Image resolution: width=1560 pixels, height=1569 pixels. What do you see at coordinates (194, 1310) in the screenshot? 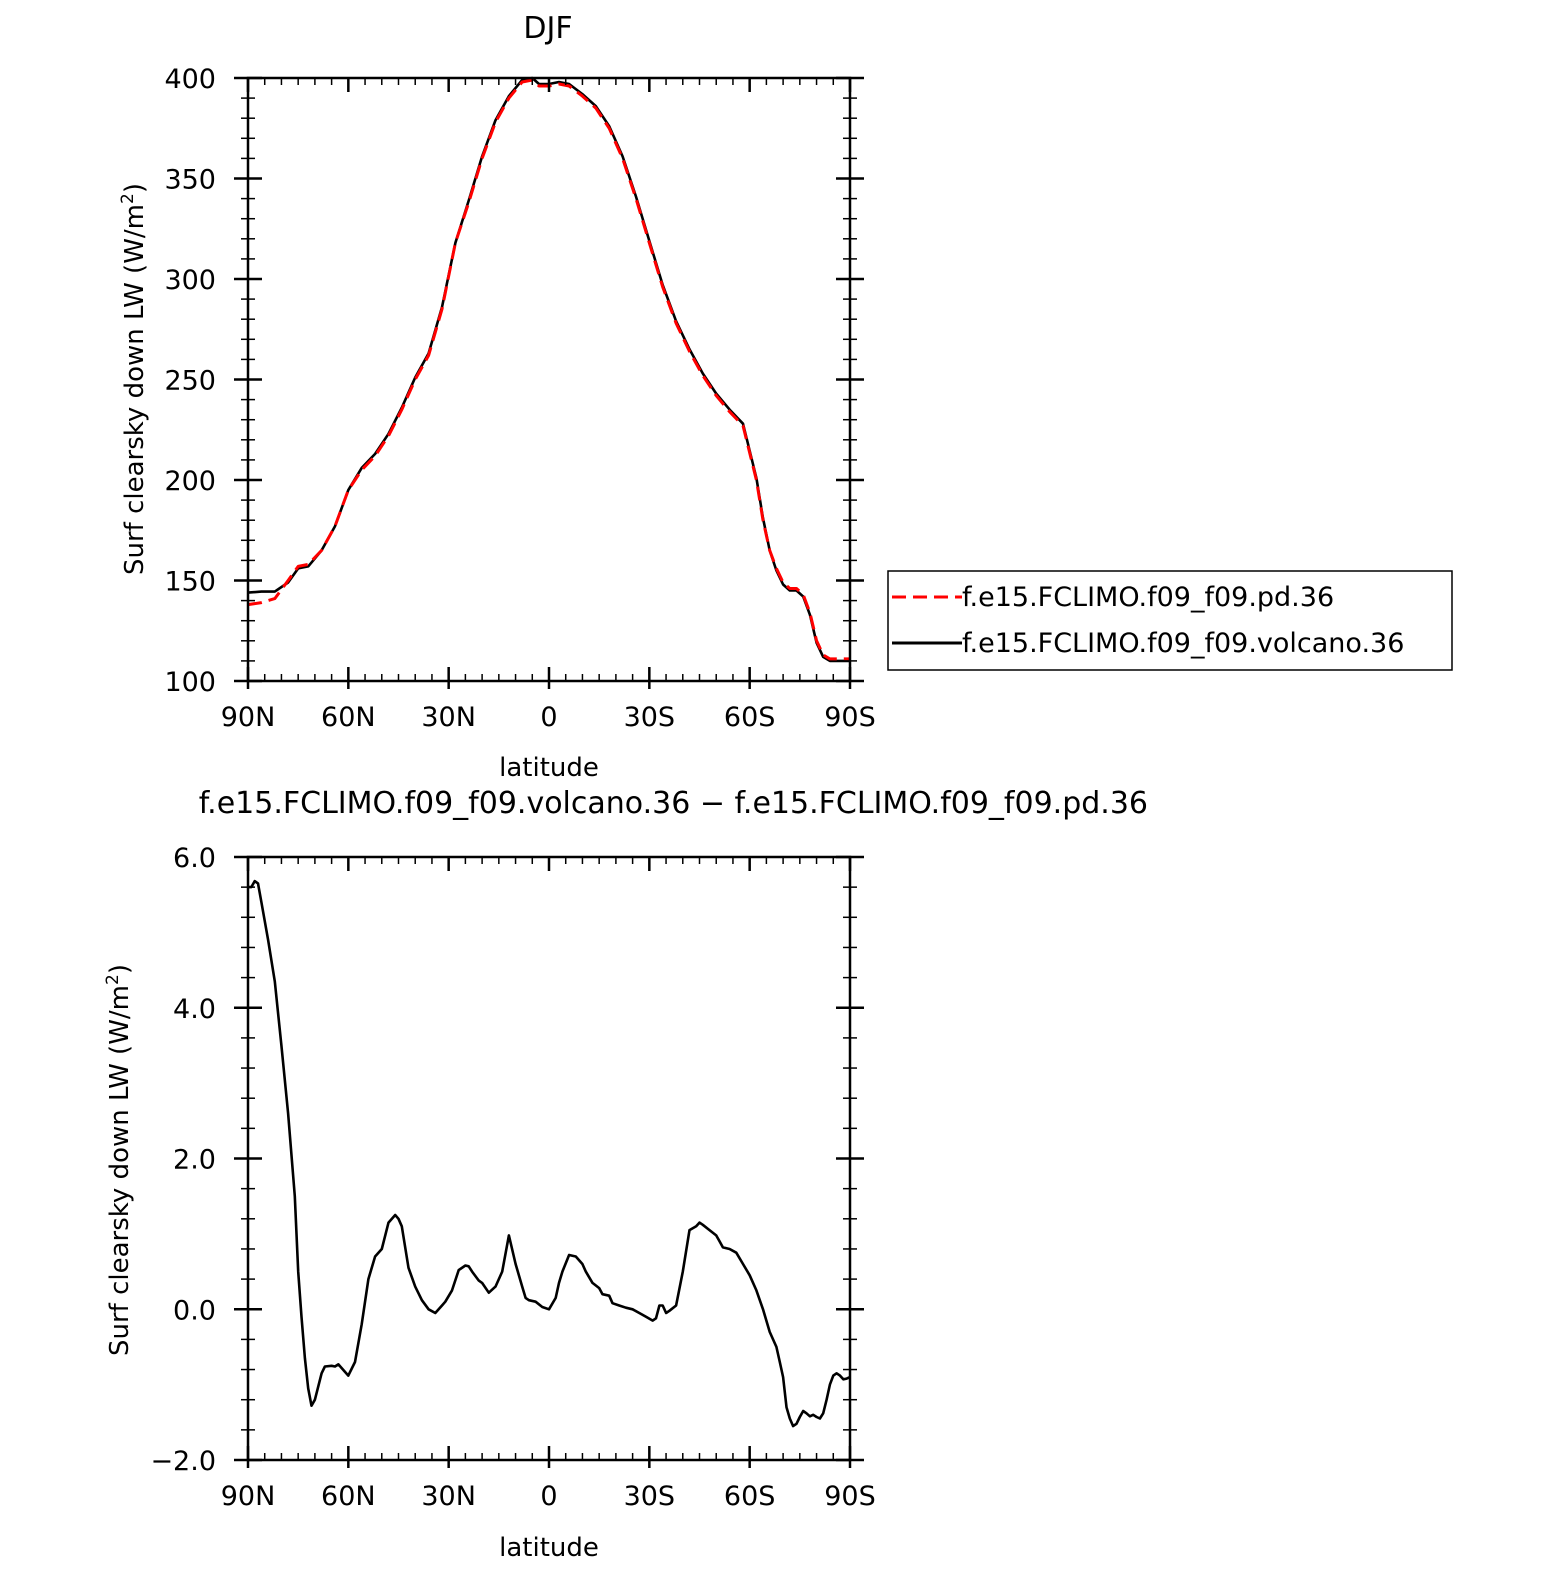
I see `y-tick-label: 0.0` at bounding box center [194, 1310].